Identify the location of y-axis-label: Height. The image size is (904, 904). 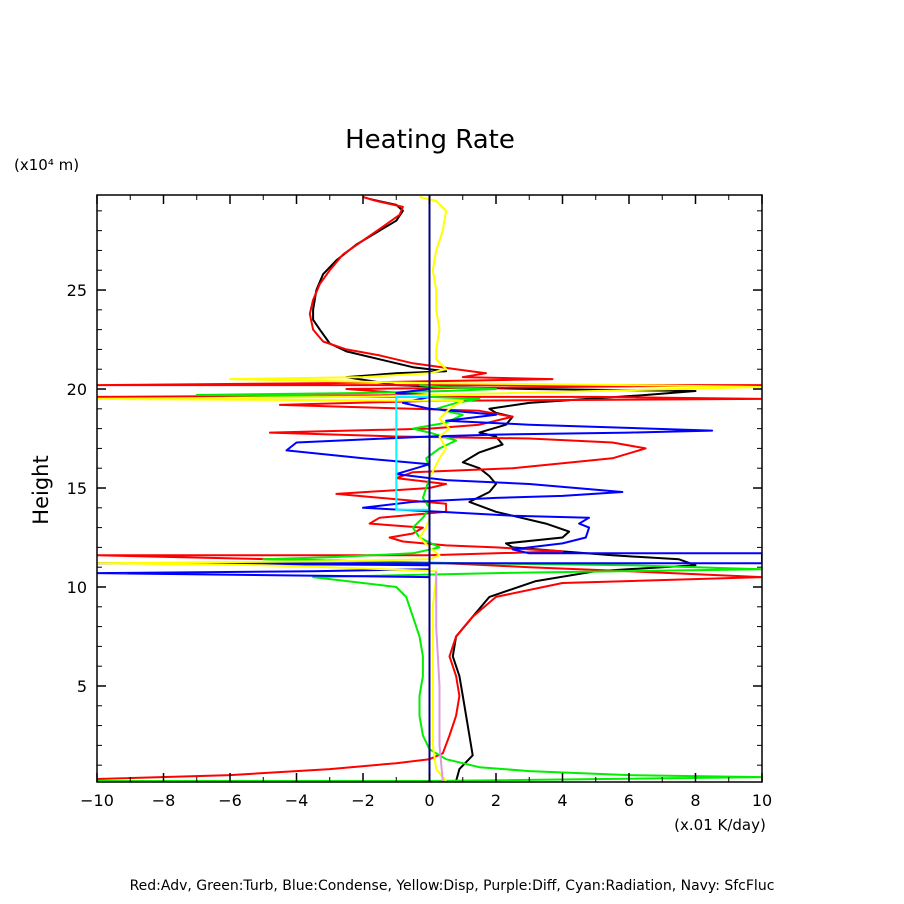
(41, 489).